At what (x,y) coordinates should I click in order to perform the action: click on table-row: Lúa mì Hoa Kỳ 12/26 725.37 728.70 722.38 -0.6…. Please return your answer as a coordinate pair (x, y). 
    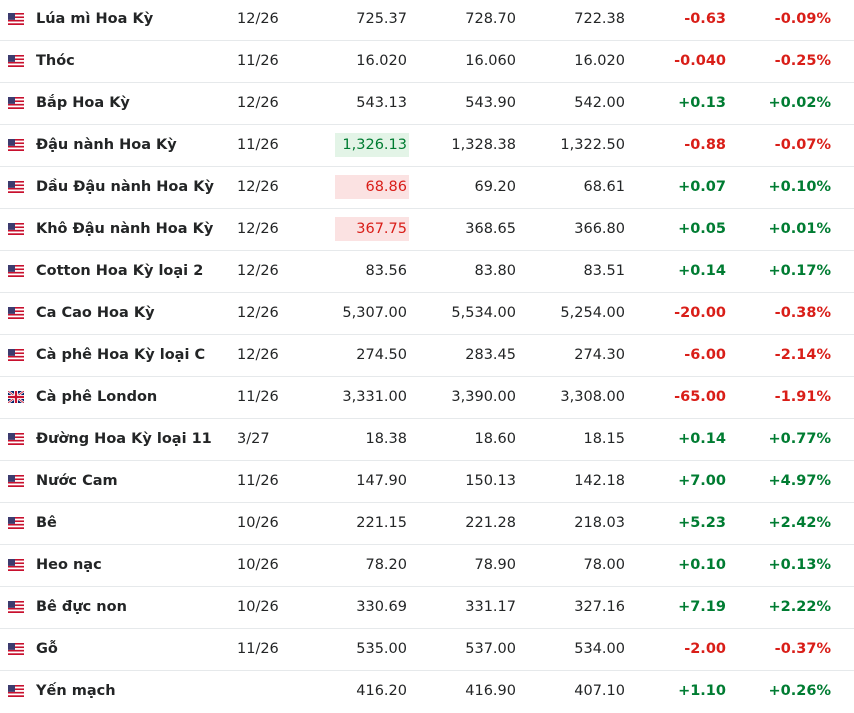
    Looking at the image, I should click on (427, 20).